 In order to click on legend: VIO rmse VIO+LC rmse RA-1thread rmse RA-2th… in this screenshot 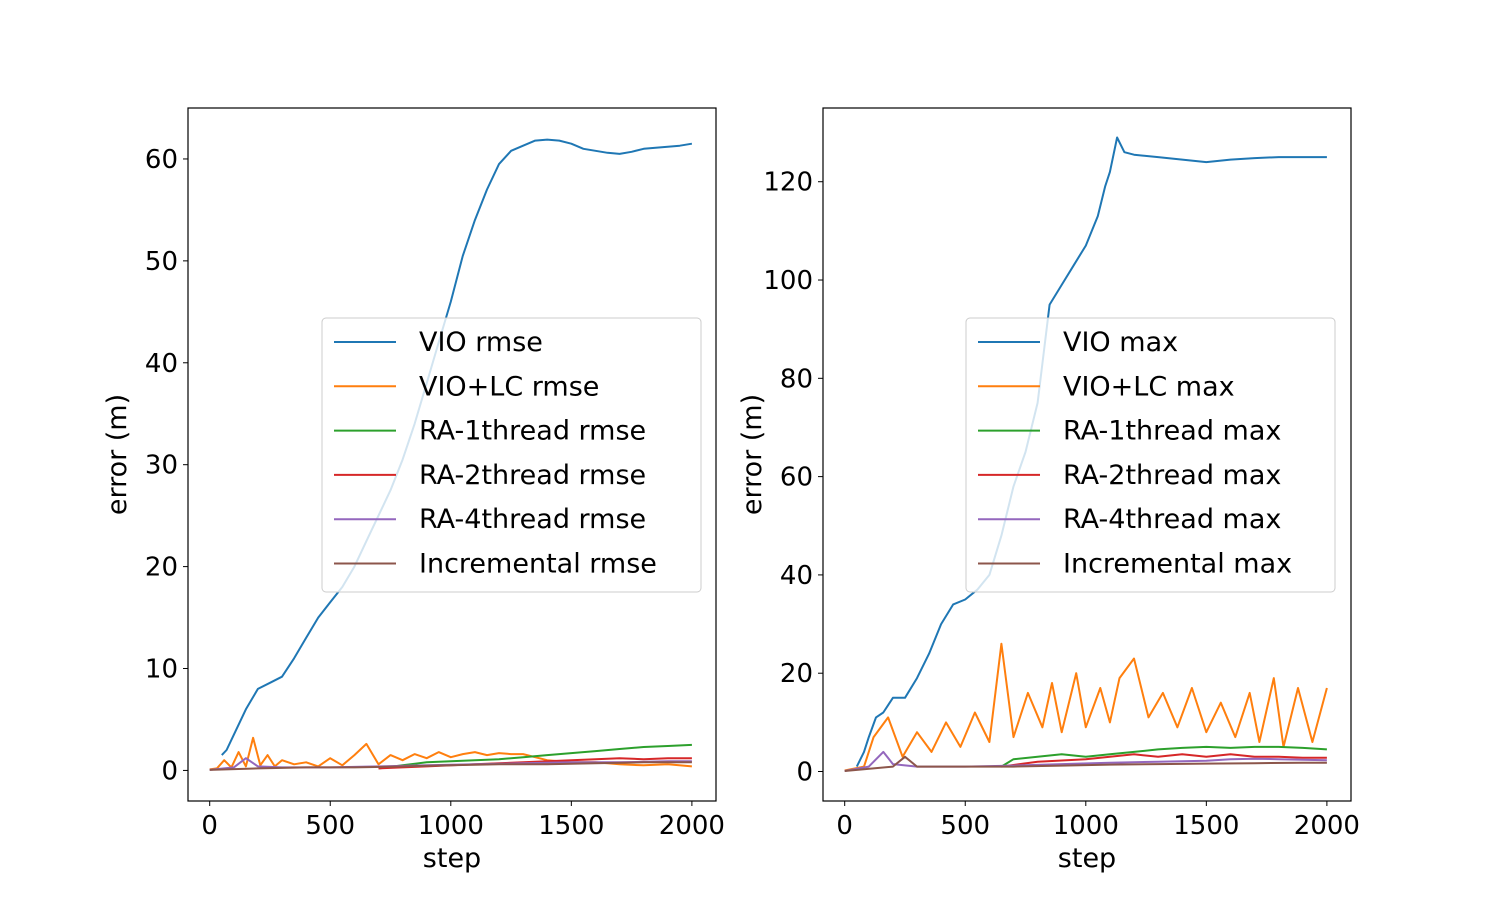, I will do `click(511, 455)`.